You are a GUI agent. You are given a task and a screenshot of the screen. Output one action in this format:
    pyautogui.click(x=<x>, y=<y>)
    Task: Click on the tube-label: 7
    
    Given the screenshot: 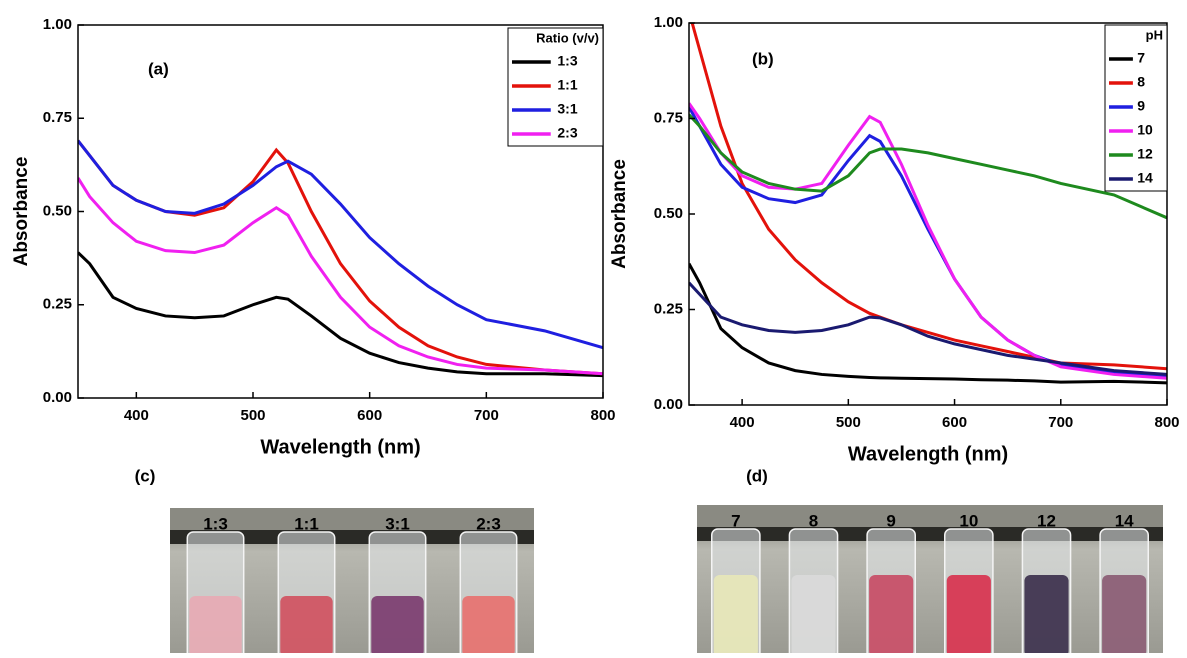 What is the action you would take?
    pyautogui.click(x=735, y=520)
    